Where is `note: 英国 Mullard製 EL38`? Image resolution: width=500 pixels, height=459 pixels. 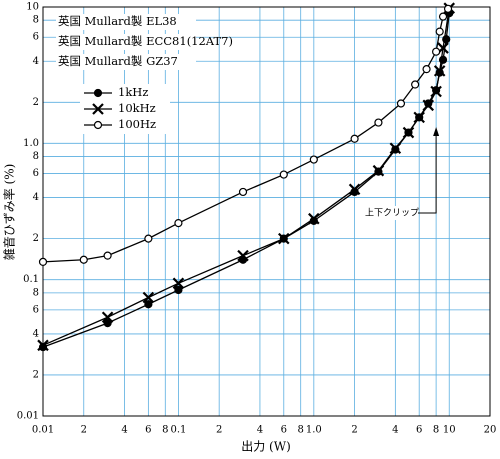
note: 英国 Mullard製 EL38 is located at coordinates (117, 21).